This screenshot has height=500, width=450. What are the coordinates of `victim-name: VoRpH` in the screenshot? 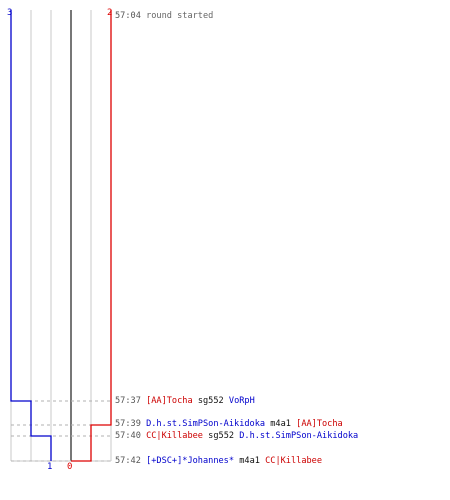 It's located at (241, 401).